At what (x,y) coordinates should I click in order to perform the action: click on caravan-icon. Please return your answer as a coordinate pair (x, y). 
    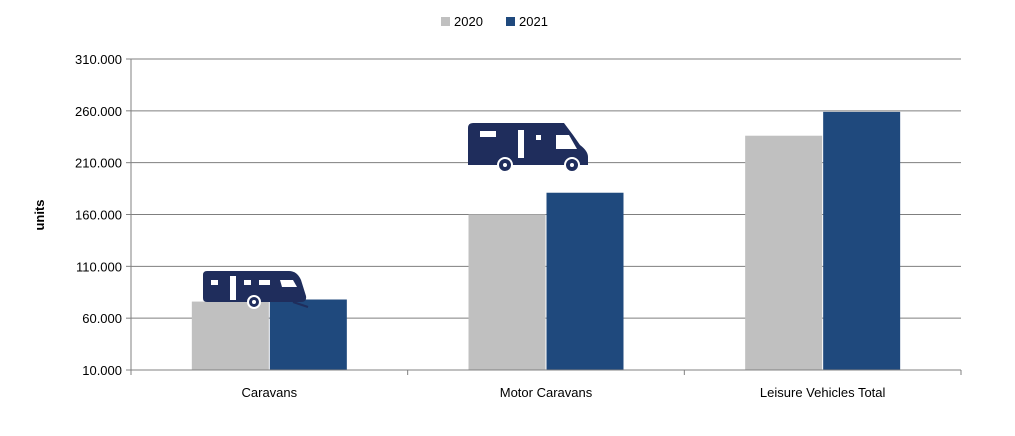
    Looking at the image, I should click on (256, 290).